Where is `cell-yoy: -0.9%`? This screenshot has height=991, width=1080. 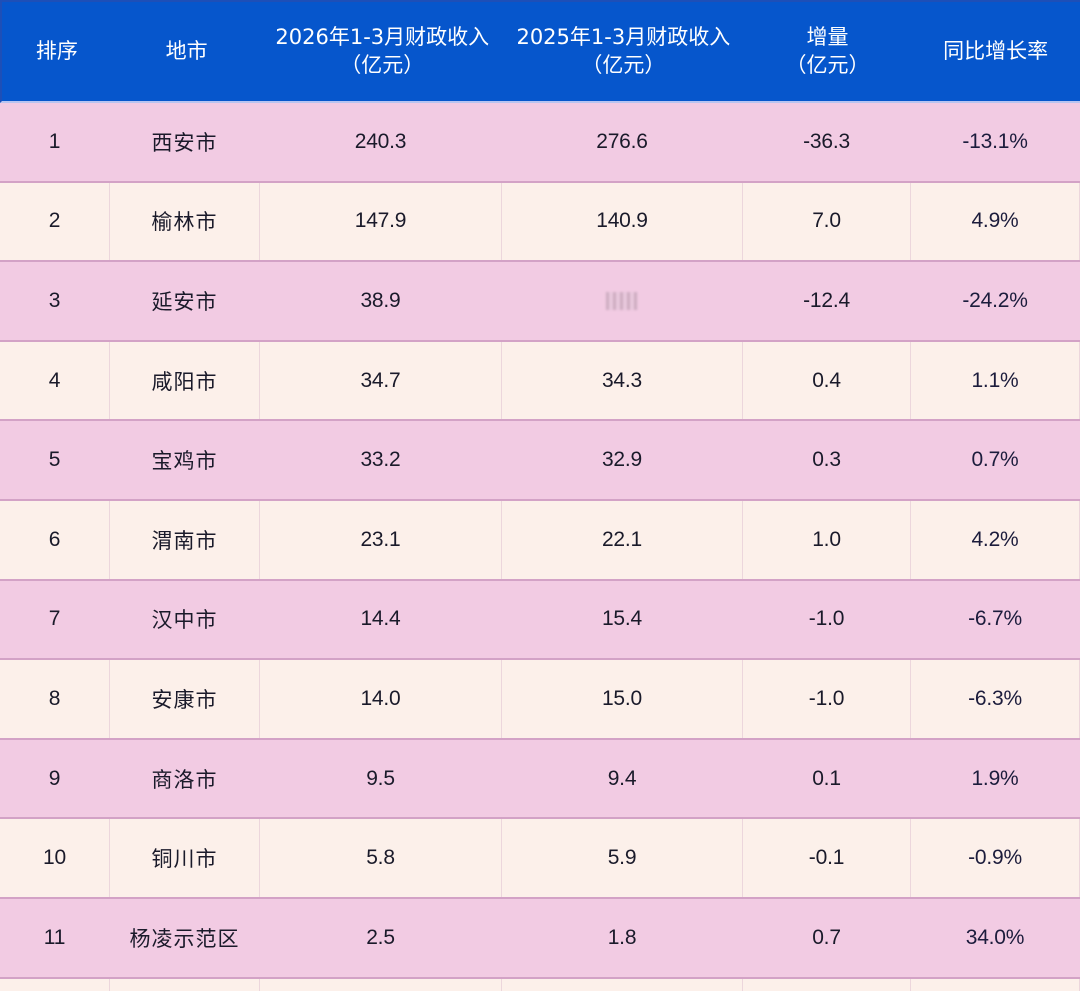 cell-yoy: -0.9% is located at coordinates (995, 858).